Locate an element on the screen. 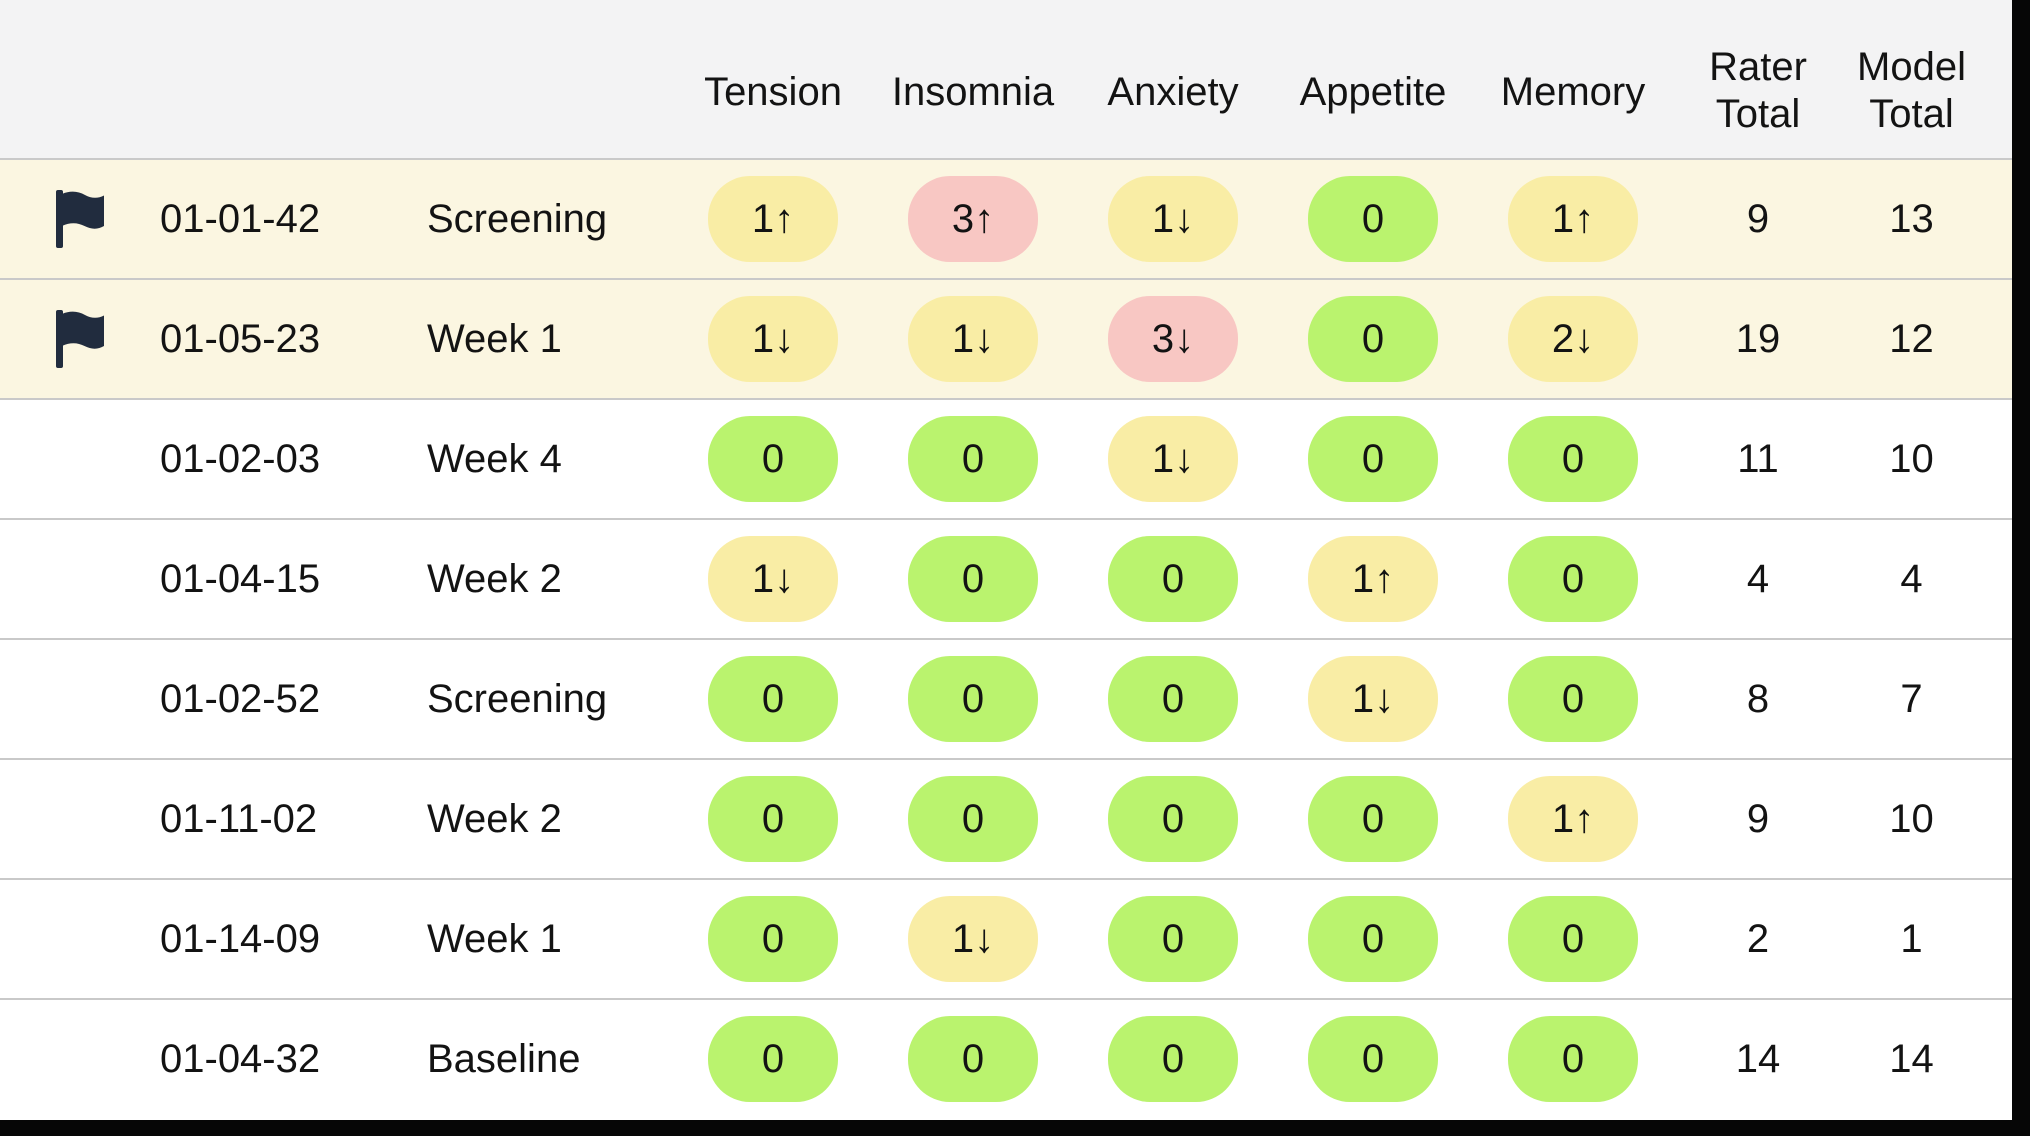 Image resolution: width=2030 pixels, height=1136 pixels. visit-label: Baseline is located at coordinates (504, 1058).